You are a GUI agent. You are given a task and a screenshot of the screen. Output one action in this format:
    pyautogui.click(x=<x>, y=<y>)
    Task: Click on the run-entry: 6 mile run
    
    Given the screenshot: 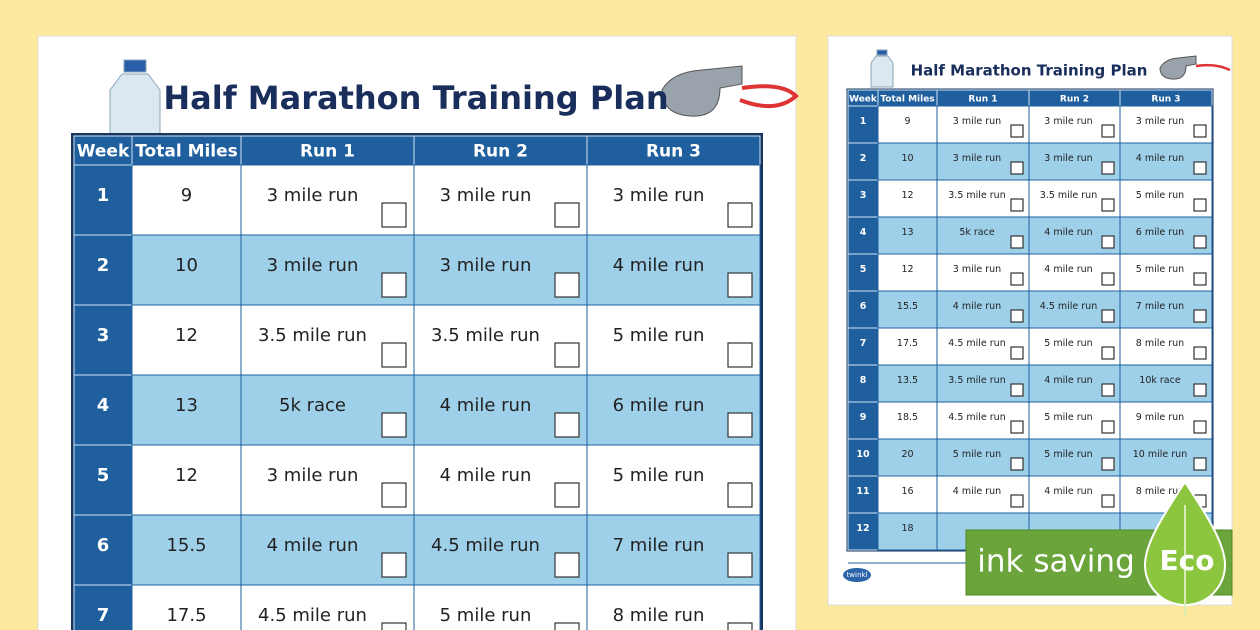 What is the action you would take?
    pyautogui.click(x=659, y=405)
    